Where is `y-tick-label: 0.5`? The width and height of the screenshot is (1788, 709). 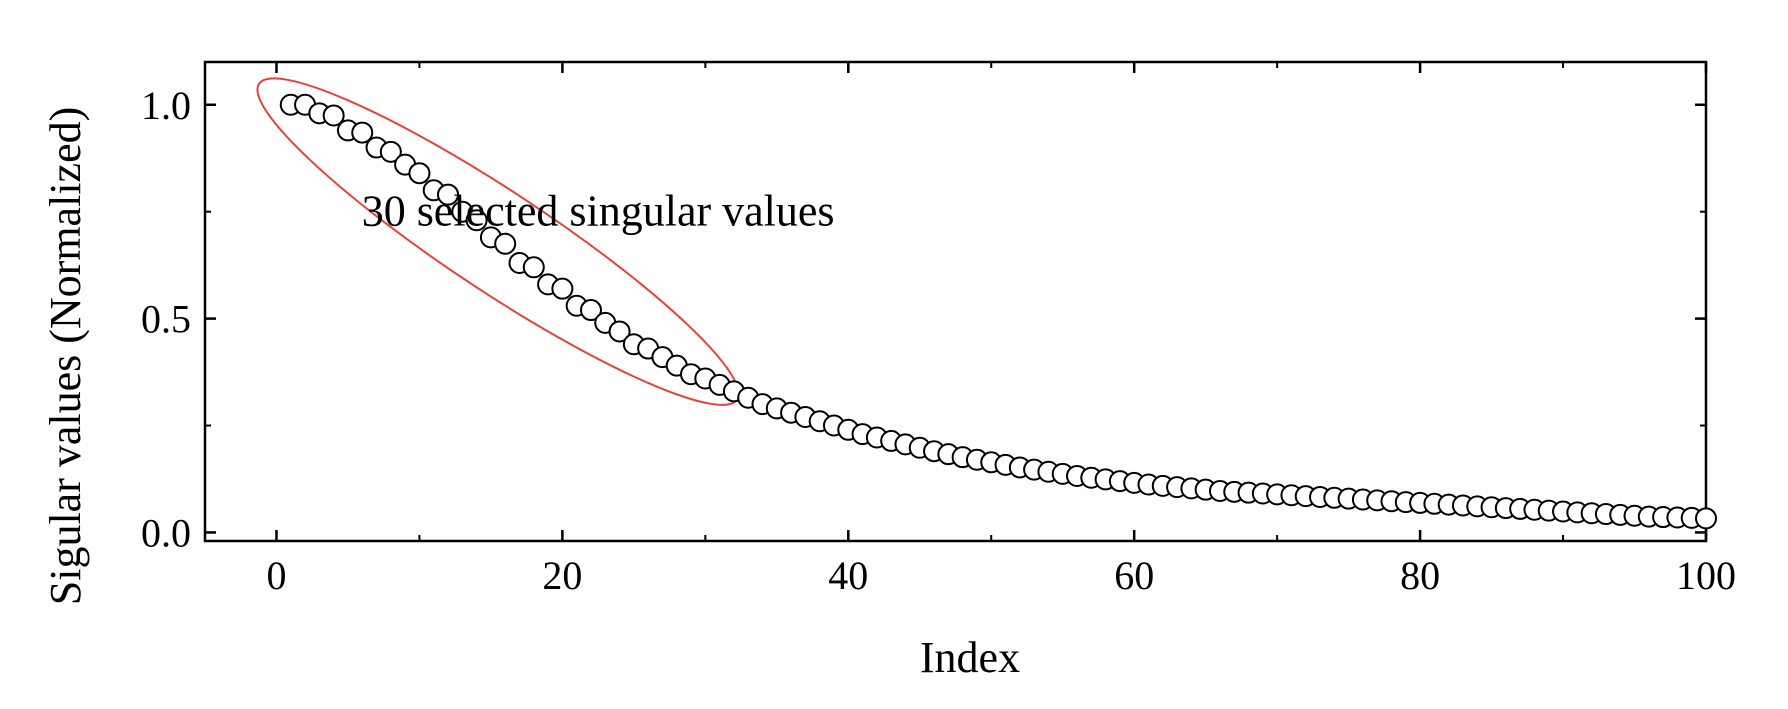
y-tick-label: 0.5 is located at coordinates (166, 319).